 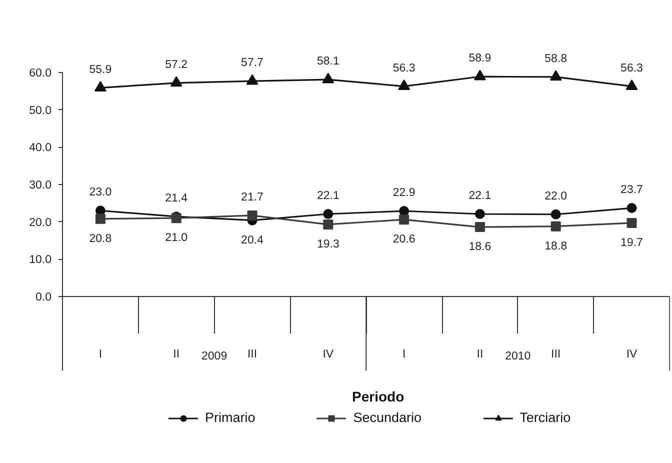 I want to click on legend-label: Terciario, so click(x=545, y=417).